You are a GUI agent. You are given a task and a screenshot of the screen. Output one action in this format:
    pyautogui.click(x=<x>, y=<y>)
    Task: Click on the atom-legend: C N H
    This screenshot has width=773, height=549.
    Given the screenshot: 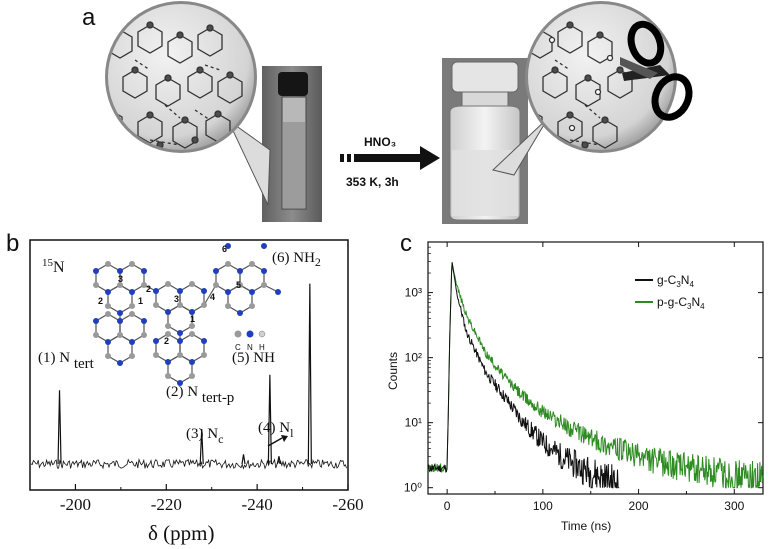 What is the action you would take?
    pyautogui.click(x=250, y=341)
    